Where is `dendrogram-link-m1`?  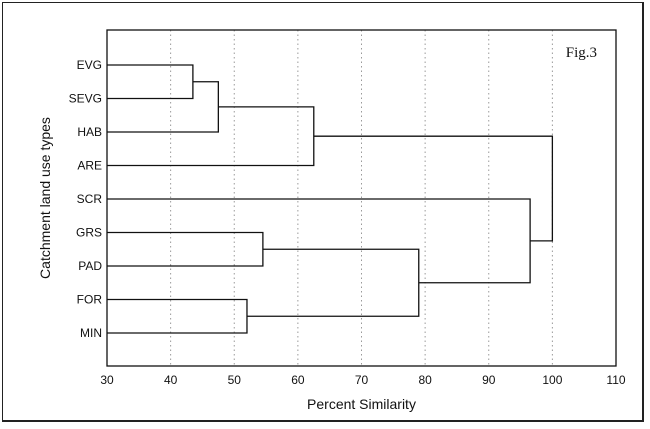
dendrogram-link-m1 is located at coordinates (150, 82).